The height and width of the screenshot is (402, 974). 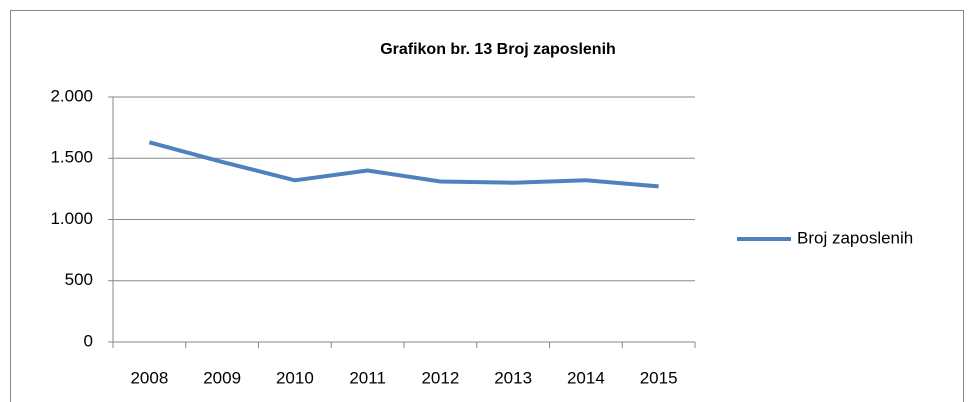 What do you see at coordinates (403, 164) in the screenshot?
I see `data-line` at bounding box center [403, 164].